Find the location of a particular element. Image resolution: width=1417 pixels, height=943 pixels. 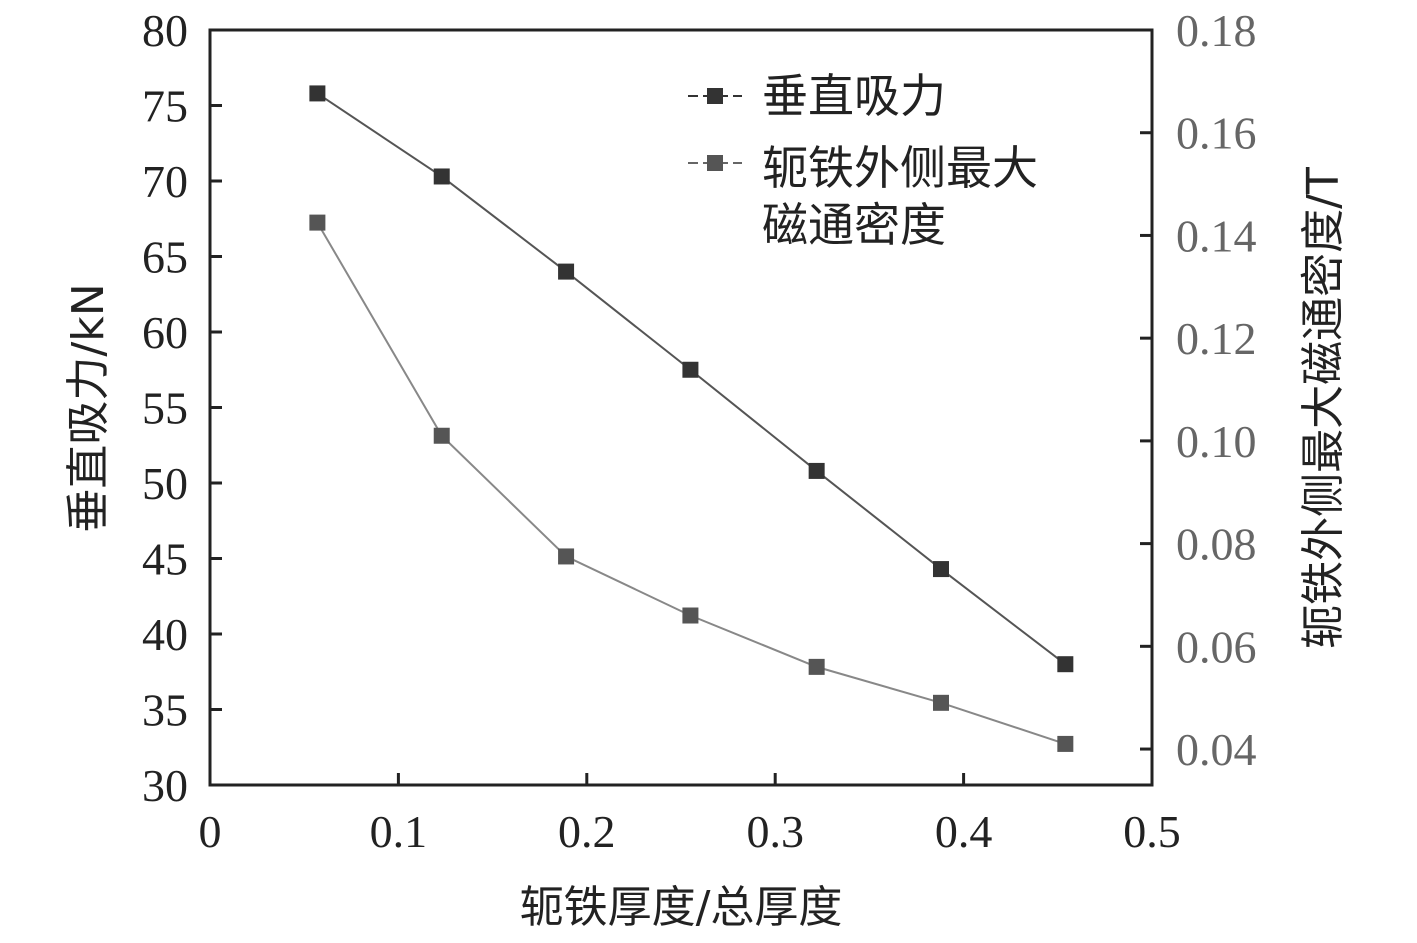

y-left-tick-label-8: 70 is located at coordinates (165, 181).